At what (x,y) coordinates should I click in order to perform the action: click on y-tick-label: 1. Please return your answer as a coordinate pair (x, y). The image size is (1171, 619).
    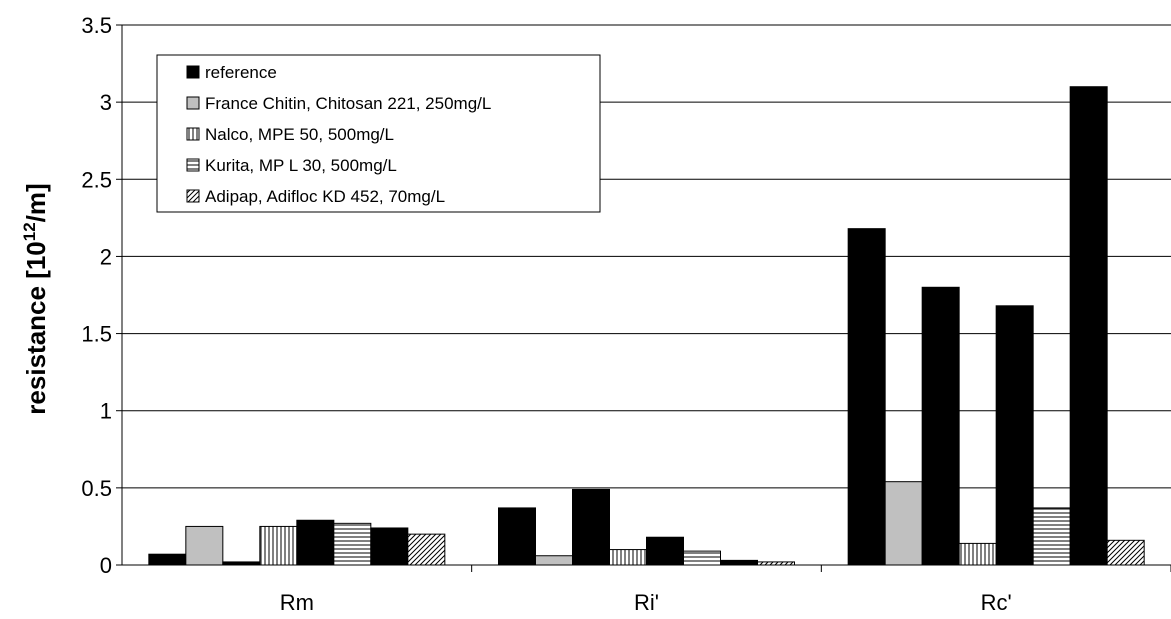
    Looking at the image, I should click on (106, 411).